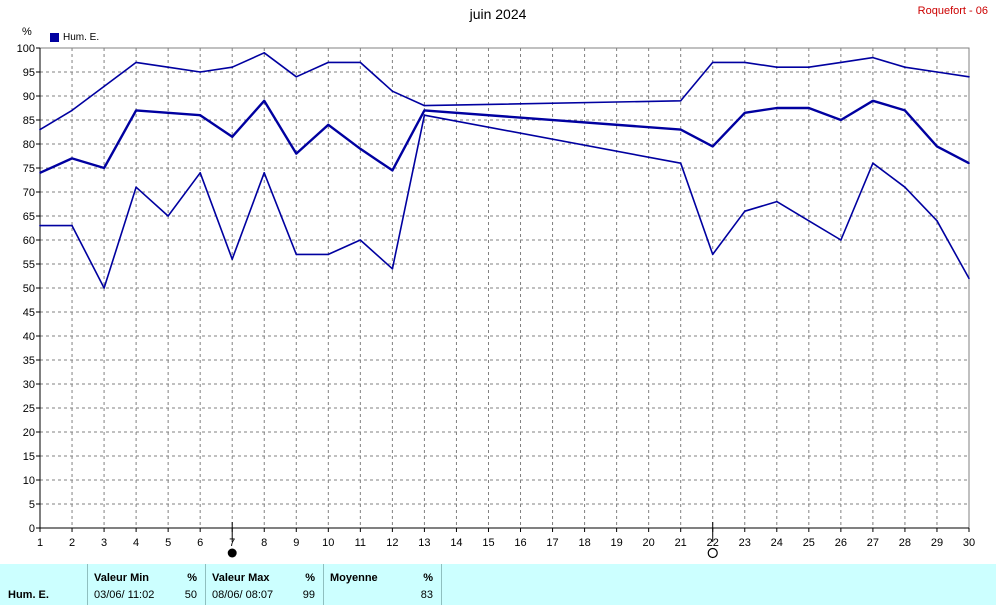 This screenshot has width=996, height=605. I want to click on x-tick-label: 14, so click(456, 543).